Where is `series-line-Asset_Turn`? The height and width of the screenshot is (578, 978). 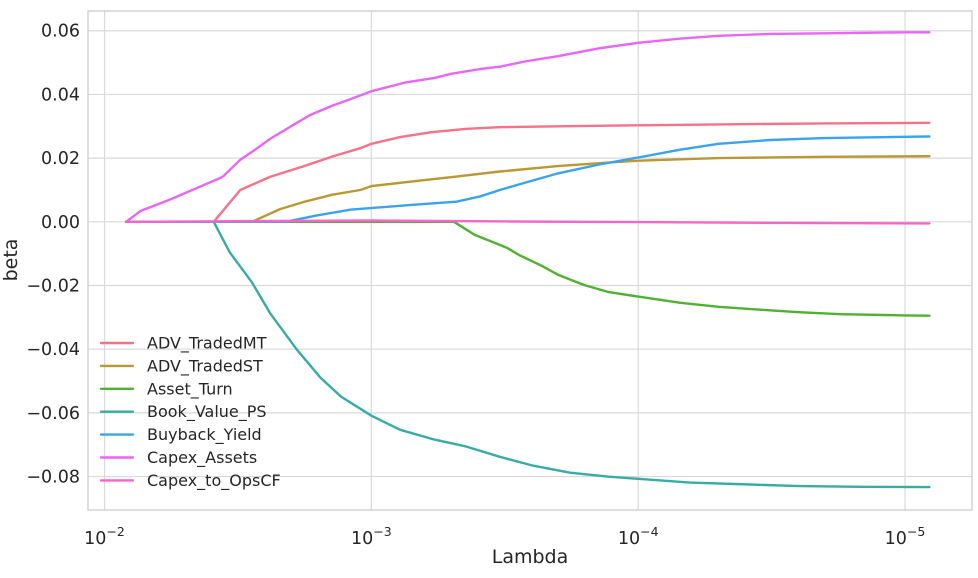
series-line-Asset_Turn is located at coordinates (527, 268).